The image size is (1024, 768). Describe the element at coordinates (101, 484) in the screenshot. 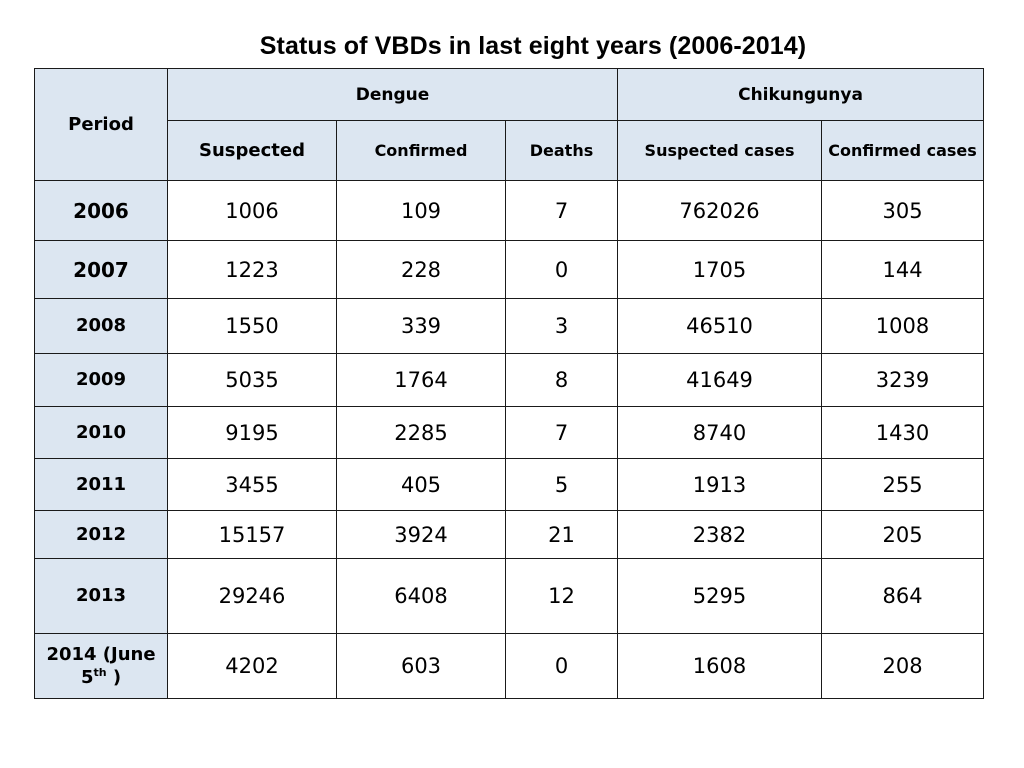

I see `period-cell: 2011` at that location.